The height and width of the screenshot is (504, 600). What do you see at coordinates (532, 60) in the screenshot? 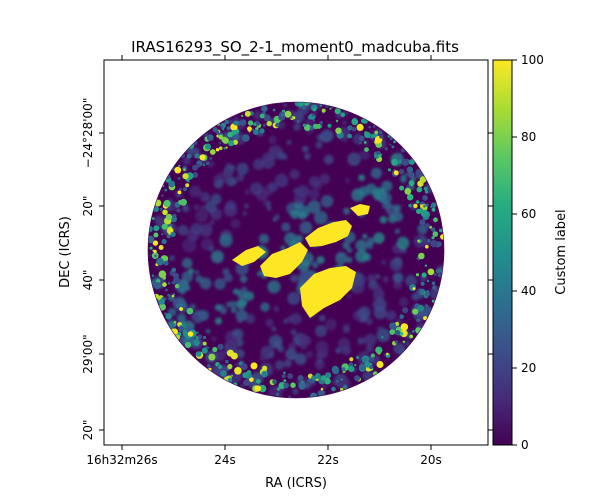
I see `colorbar-tick-label: 100` at bounding box center [532, 60].